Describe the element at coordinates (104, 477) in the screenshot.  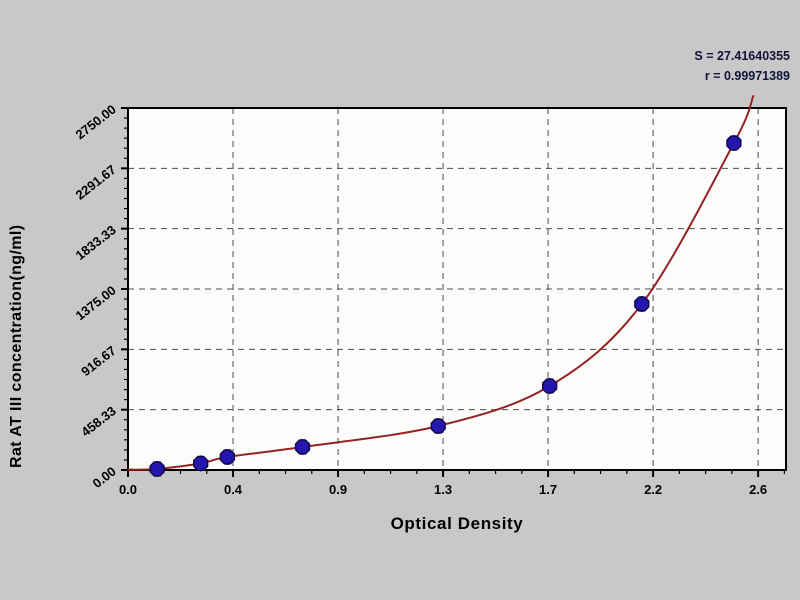
I see `y-tick-label: 0.00` at that location.